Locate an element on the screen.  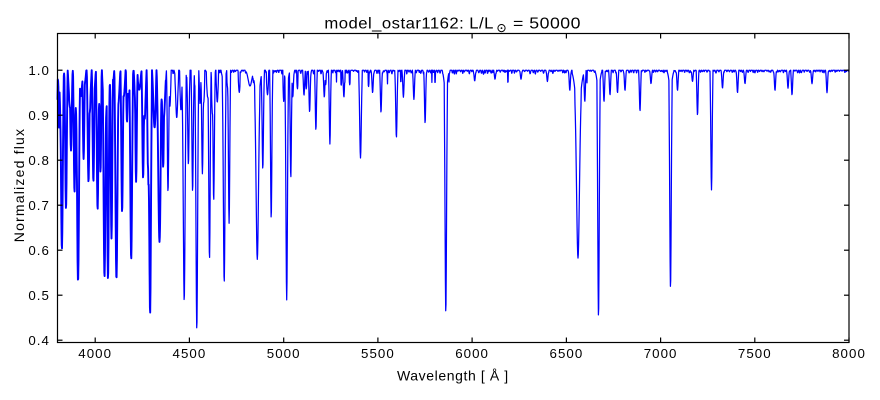
svg-text: 0.9 is located at coordinates (39, 115).